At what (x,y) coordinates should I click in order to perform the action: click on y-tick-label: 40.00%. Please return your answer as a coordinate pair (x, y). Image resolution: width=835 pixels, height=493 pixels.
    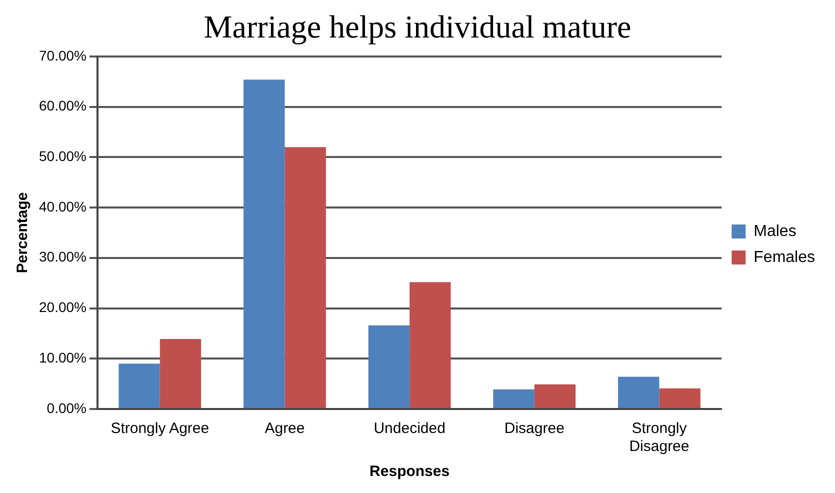
    Looking at the image, I should click on (62, 206).